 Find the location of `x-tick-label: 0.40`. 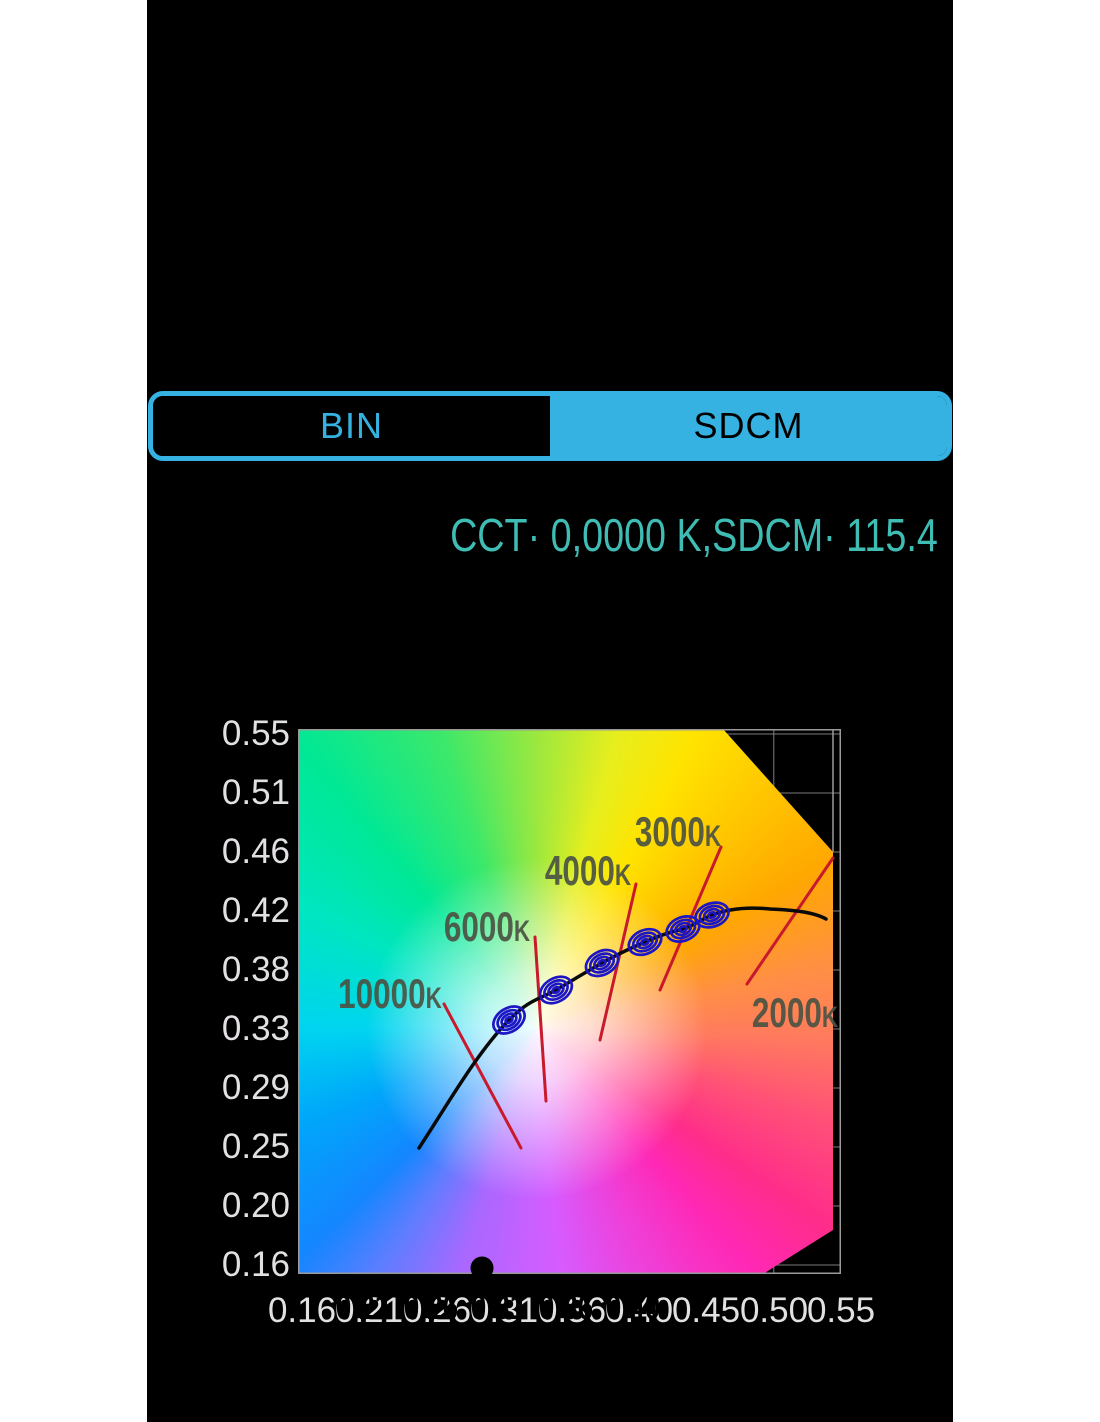

x-tick-label: 0.40 is located at coordinates (639, 1310).